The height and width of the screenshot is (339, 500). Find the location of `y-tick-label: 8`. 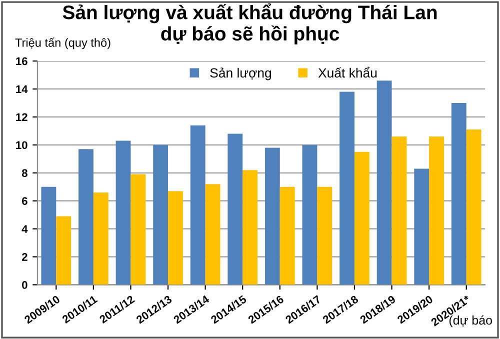

y-tick-label: 8 is located at coordinates (25, 173).